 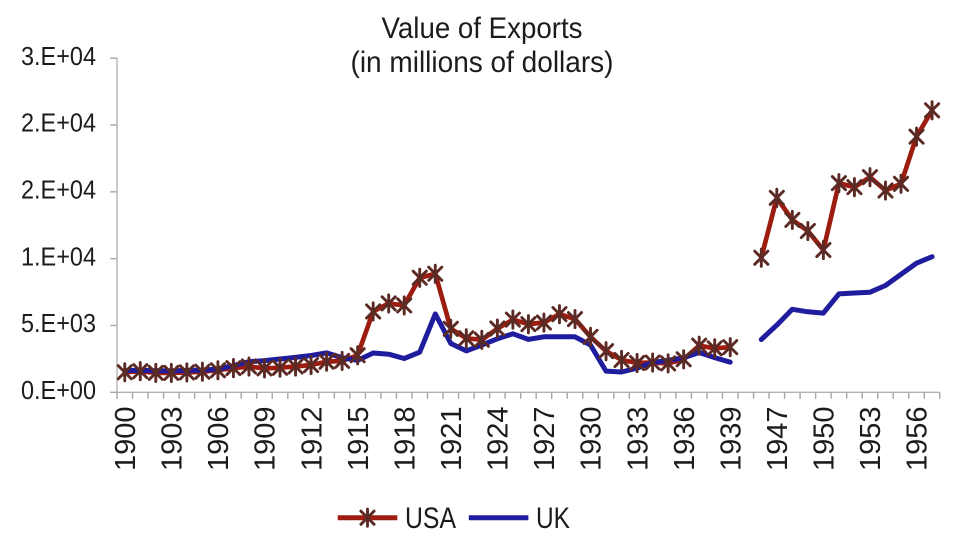 What do you see at coordinates (871, 439) in the screenshot?
I see `x-tick-label: 1953` at bounding box center [871, 439].